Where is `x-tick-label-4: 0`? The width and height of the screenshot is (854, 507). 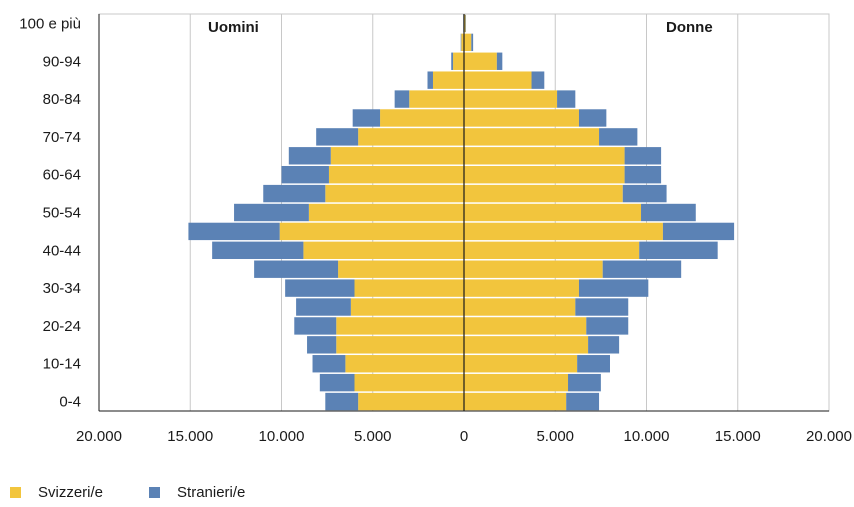
x-tick-label-4: 0 is located at coordinates (464, 436).